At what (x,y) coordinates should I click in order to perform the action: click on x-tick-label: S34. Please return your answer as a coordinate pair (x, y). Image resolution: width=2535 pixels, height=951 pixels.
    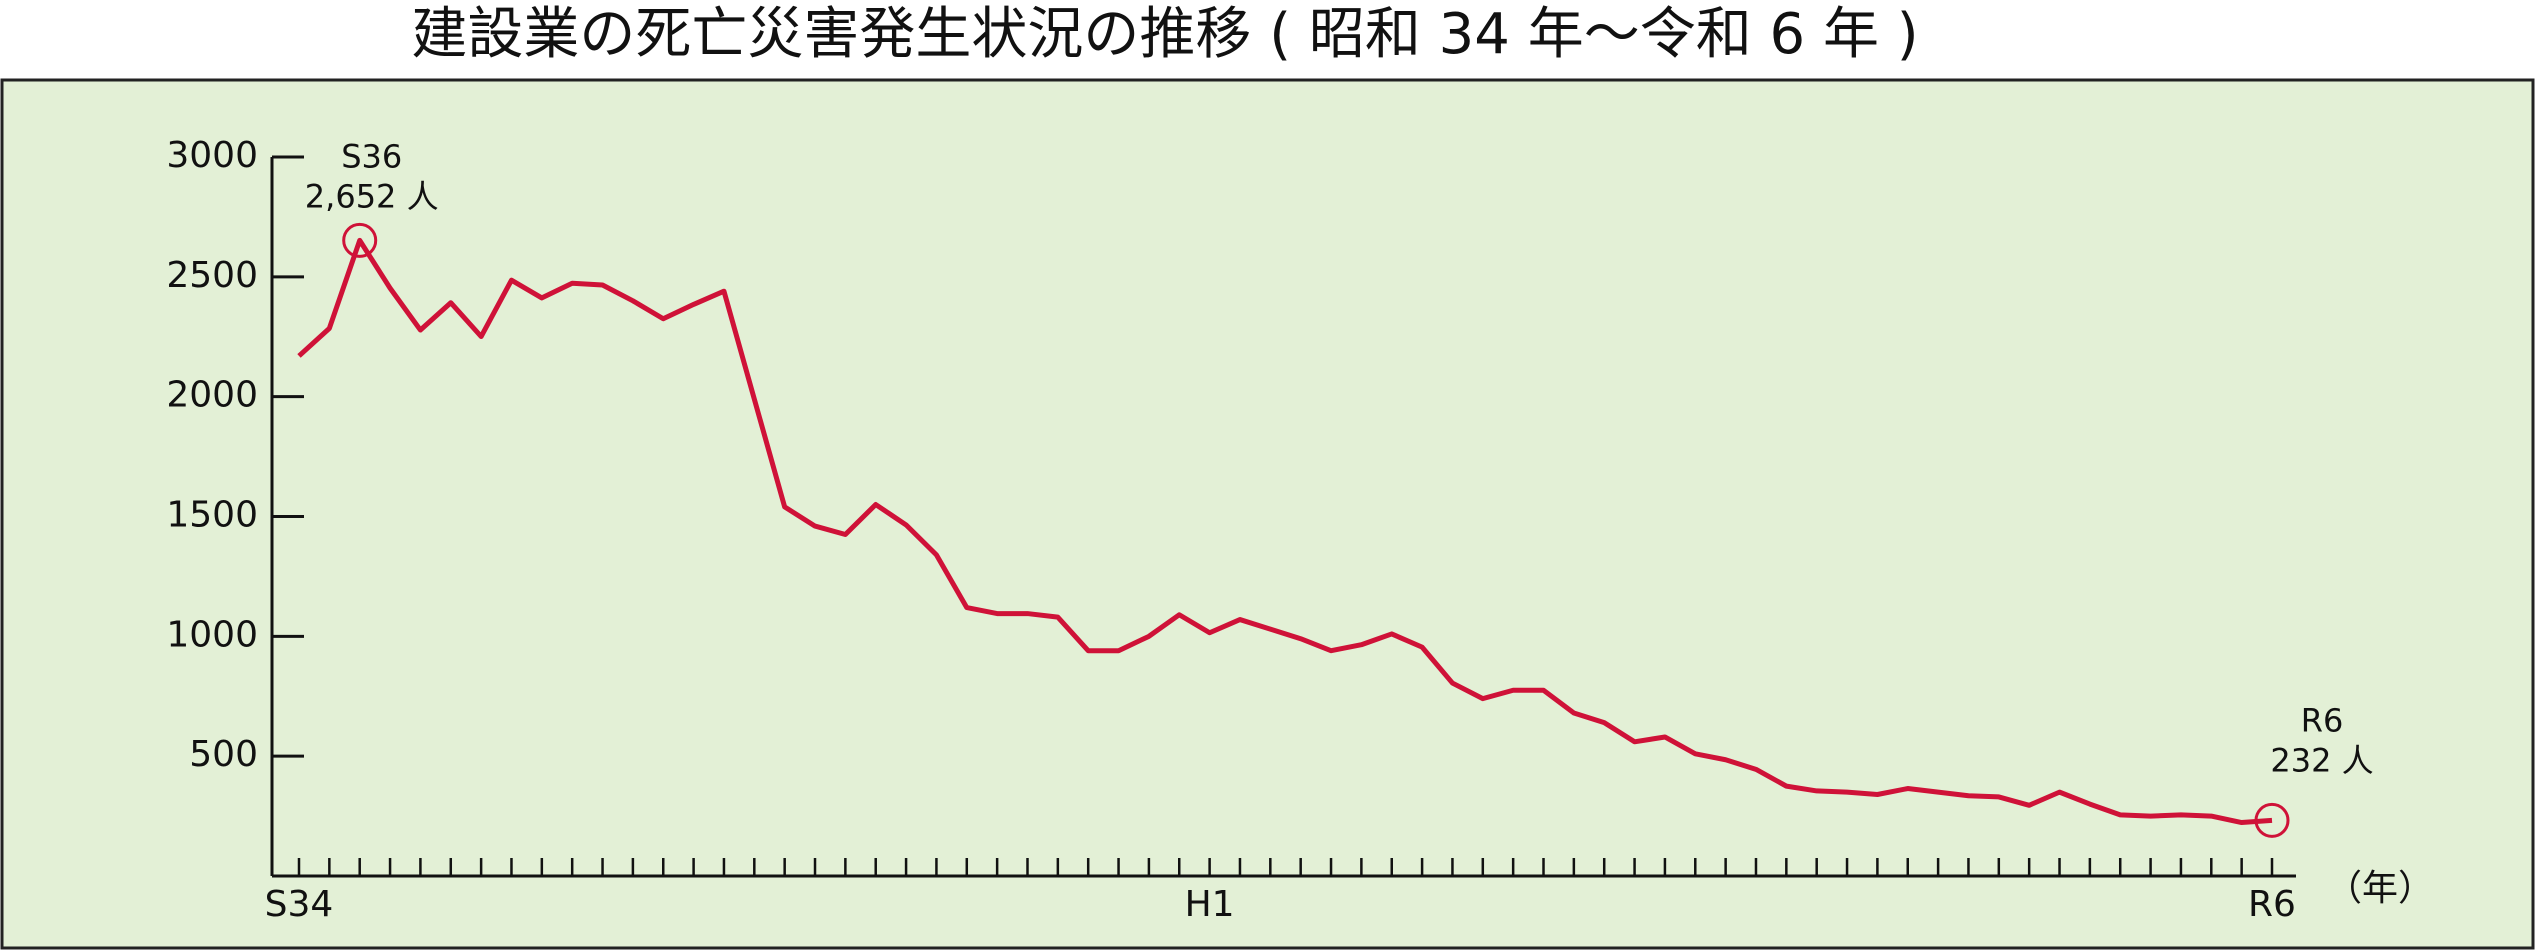
    Looking at the image, I should click on (299, 904).